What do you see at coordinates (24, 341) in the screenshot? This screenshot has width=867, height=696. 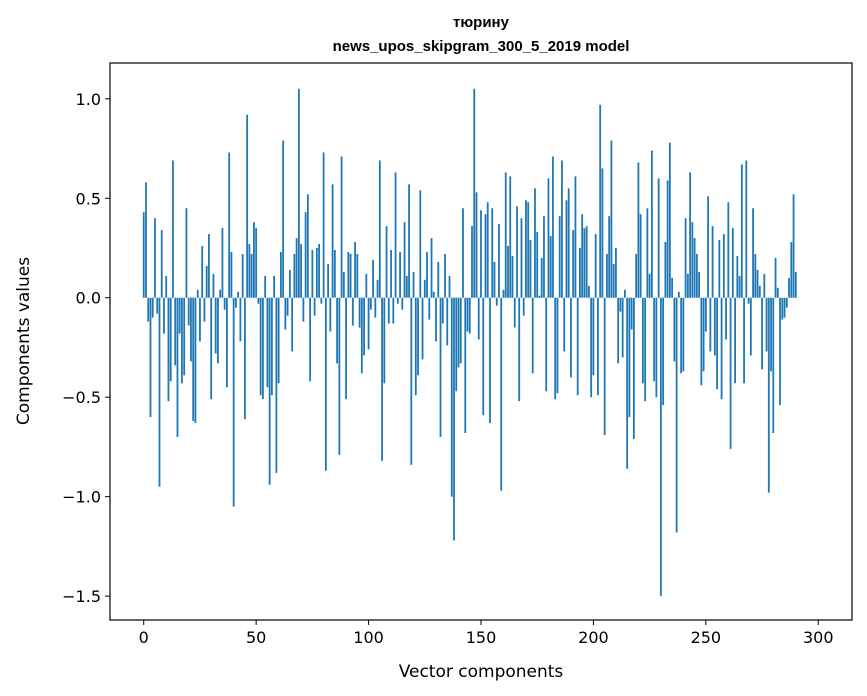 I see `y-axis-label: Components values` at bounding box center [24, 341].